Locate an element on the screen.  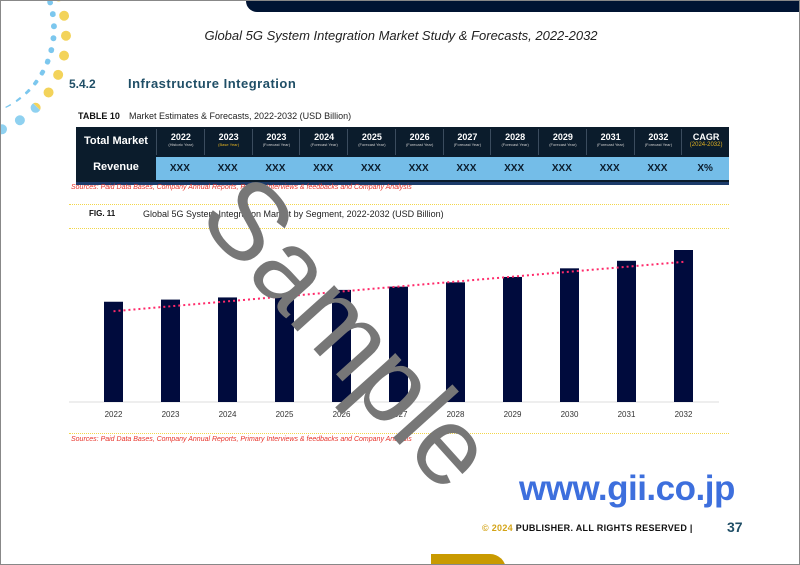
values-row: XXX XXX XXX XXX XXX XXX XXX XXX XXX XXX XXX X% is located at coordinates (442, 168).